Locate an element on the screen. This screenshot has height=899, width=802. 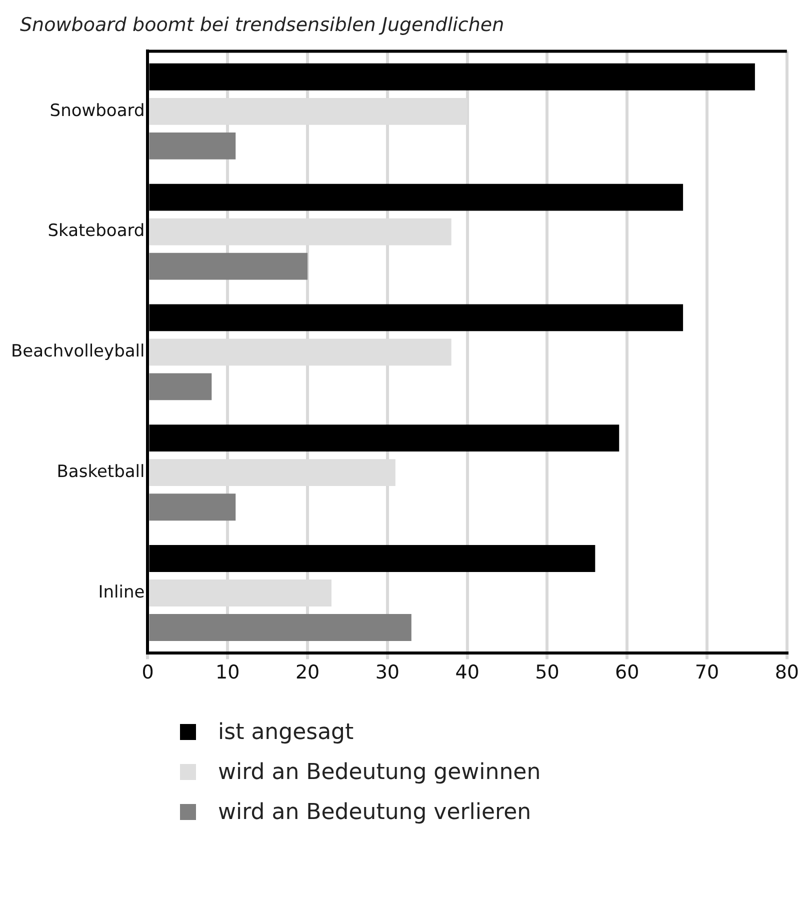
legend-label: ist angesagt is located at coordinates (286, 732).